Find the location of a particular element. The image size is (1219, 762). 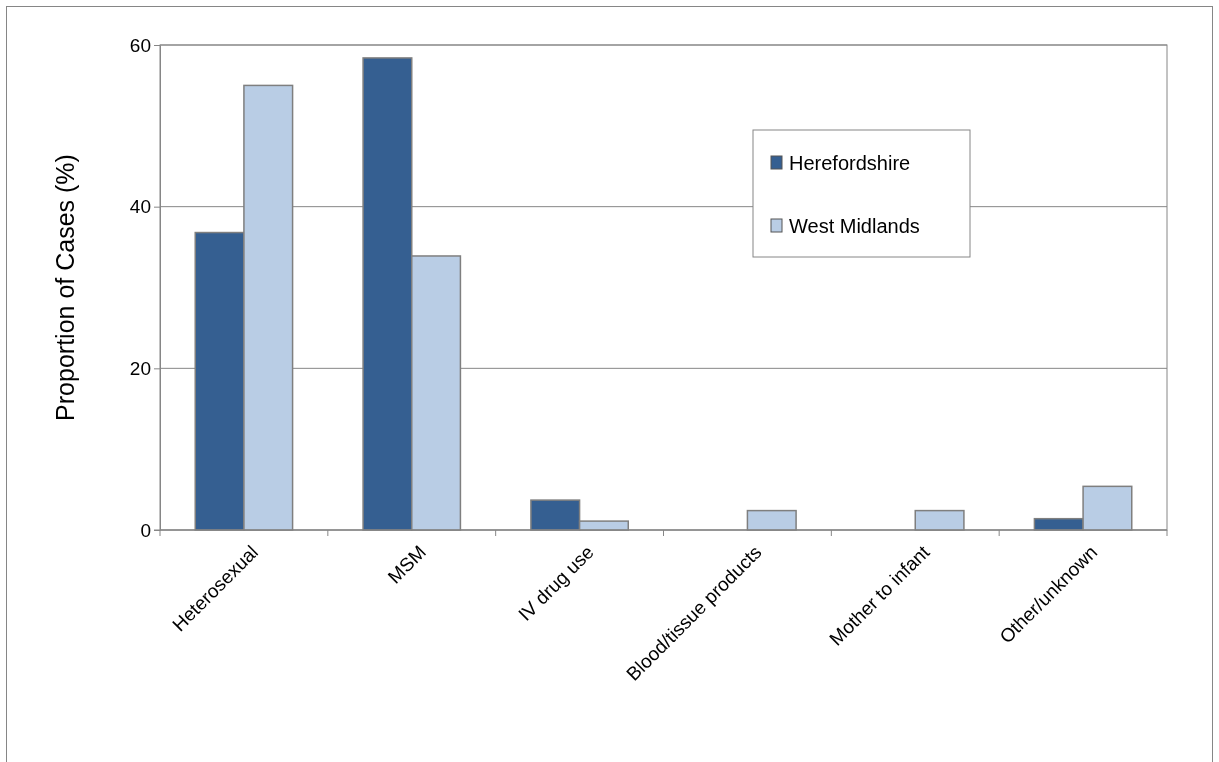

y-tick-label: 20 is located at coordinates (140, 368).